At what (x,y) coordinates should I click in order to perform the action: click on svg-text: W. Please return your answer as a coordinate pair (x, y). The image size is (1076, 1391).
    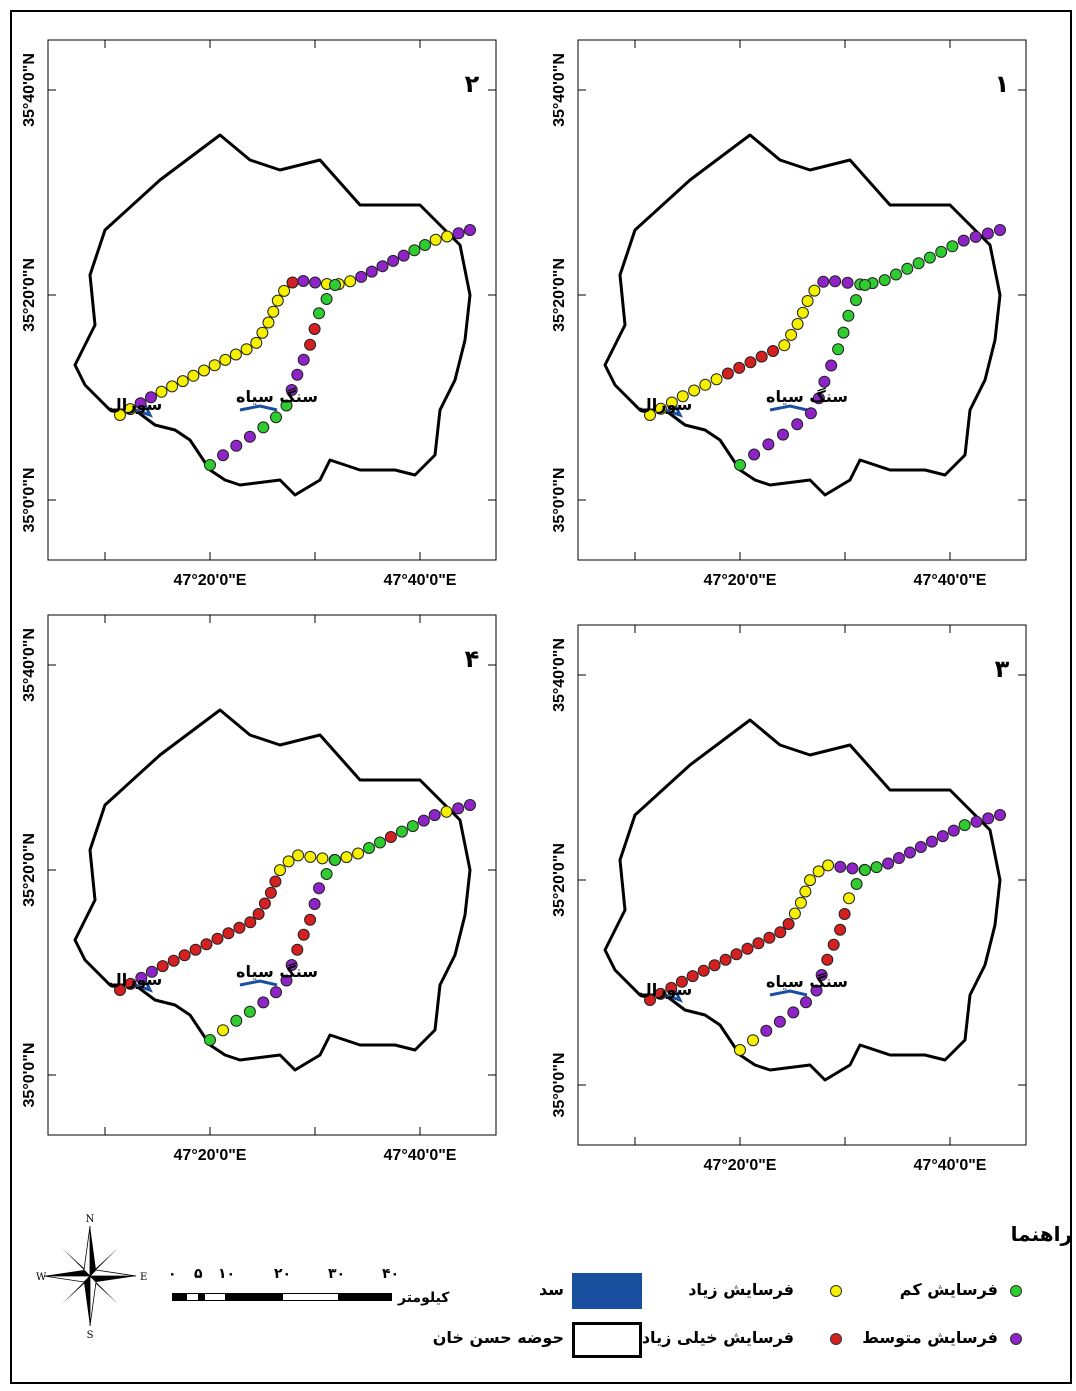
    Looking at the image, I should click on (41, 1277).